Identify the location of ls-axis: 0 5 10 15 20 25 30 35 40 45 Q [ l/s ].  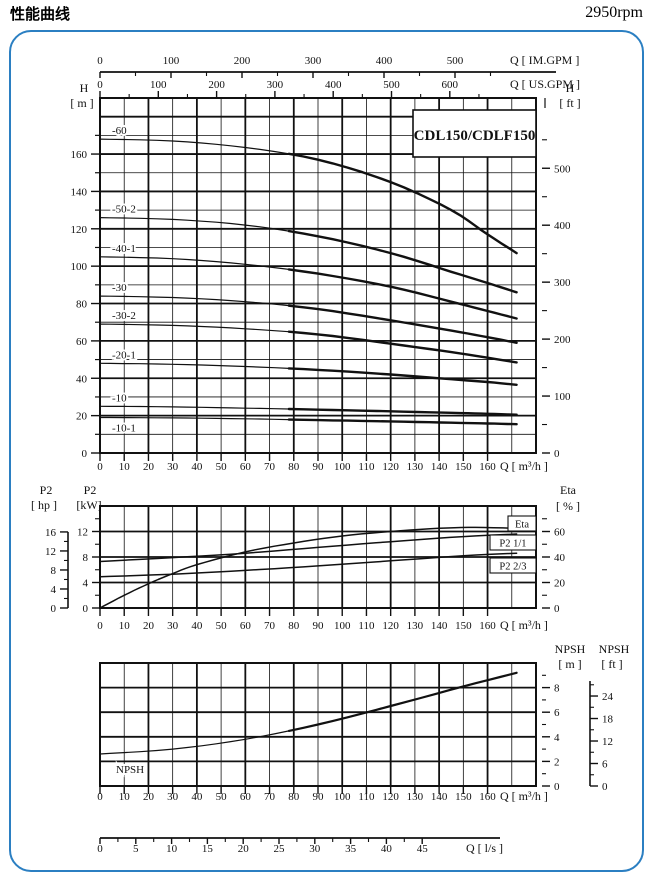
(300, 846).